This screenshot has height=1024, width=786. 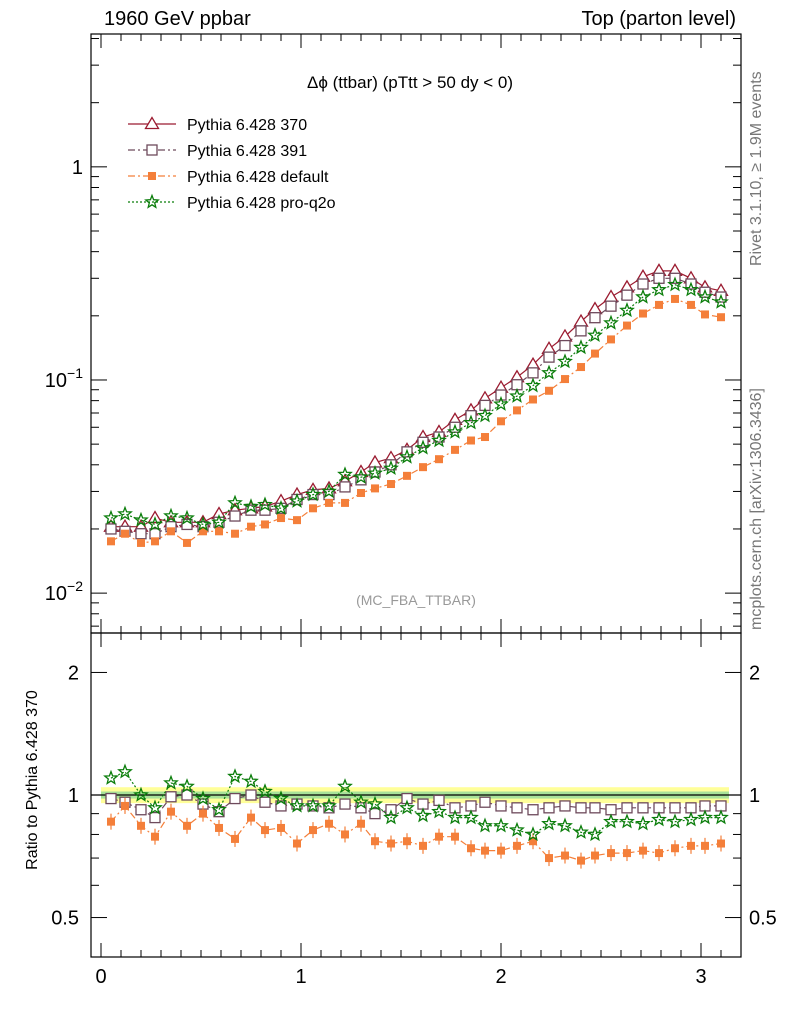 What do you see at coordinates (32, 780) in the screenshot?
I see `ratio-y-axis-label: Ratio to Pythia 6.428 370` at bounding box center [32, 780].